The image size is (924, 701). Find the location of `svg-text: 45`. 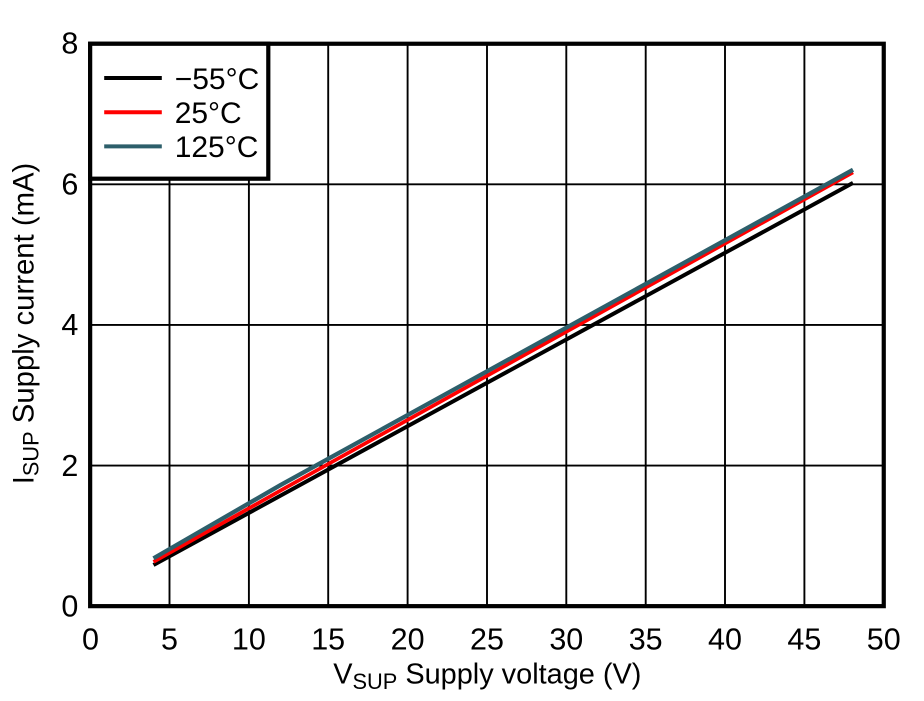

svg-text: 45 is located at coordinates (804, 640).